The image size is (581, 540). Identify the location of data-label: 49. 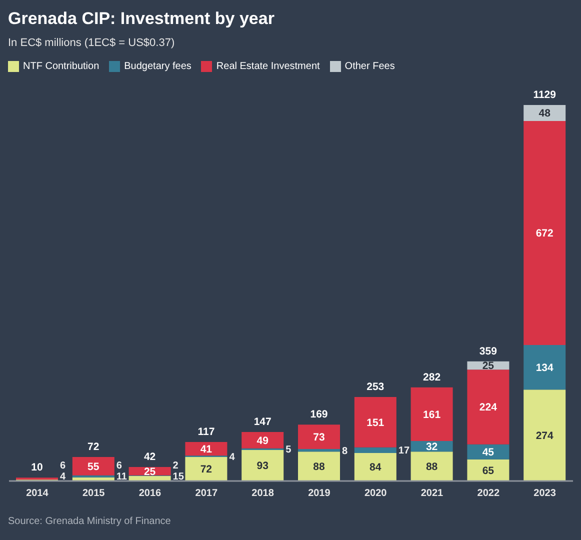
(262, 440).